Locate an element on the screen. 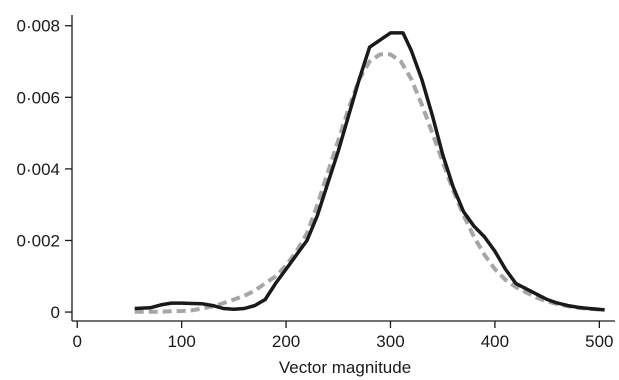  y-tick-label: 0·004 is located at coordinates (38, 169).